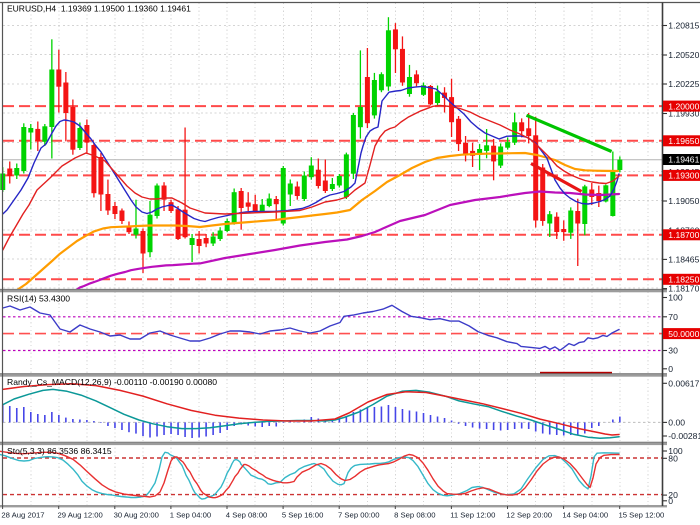 This screenshot has height=525, width=700. What do you see at coordinates (38, 299) in the screenshot?
I see `svg-text: RSI(14) 53.4300` at bounding box center [38, 299].